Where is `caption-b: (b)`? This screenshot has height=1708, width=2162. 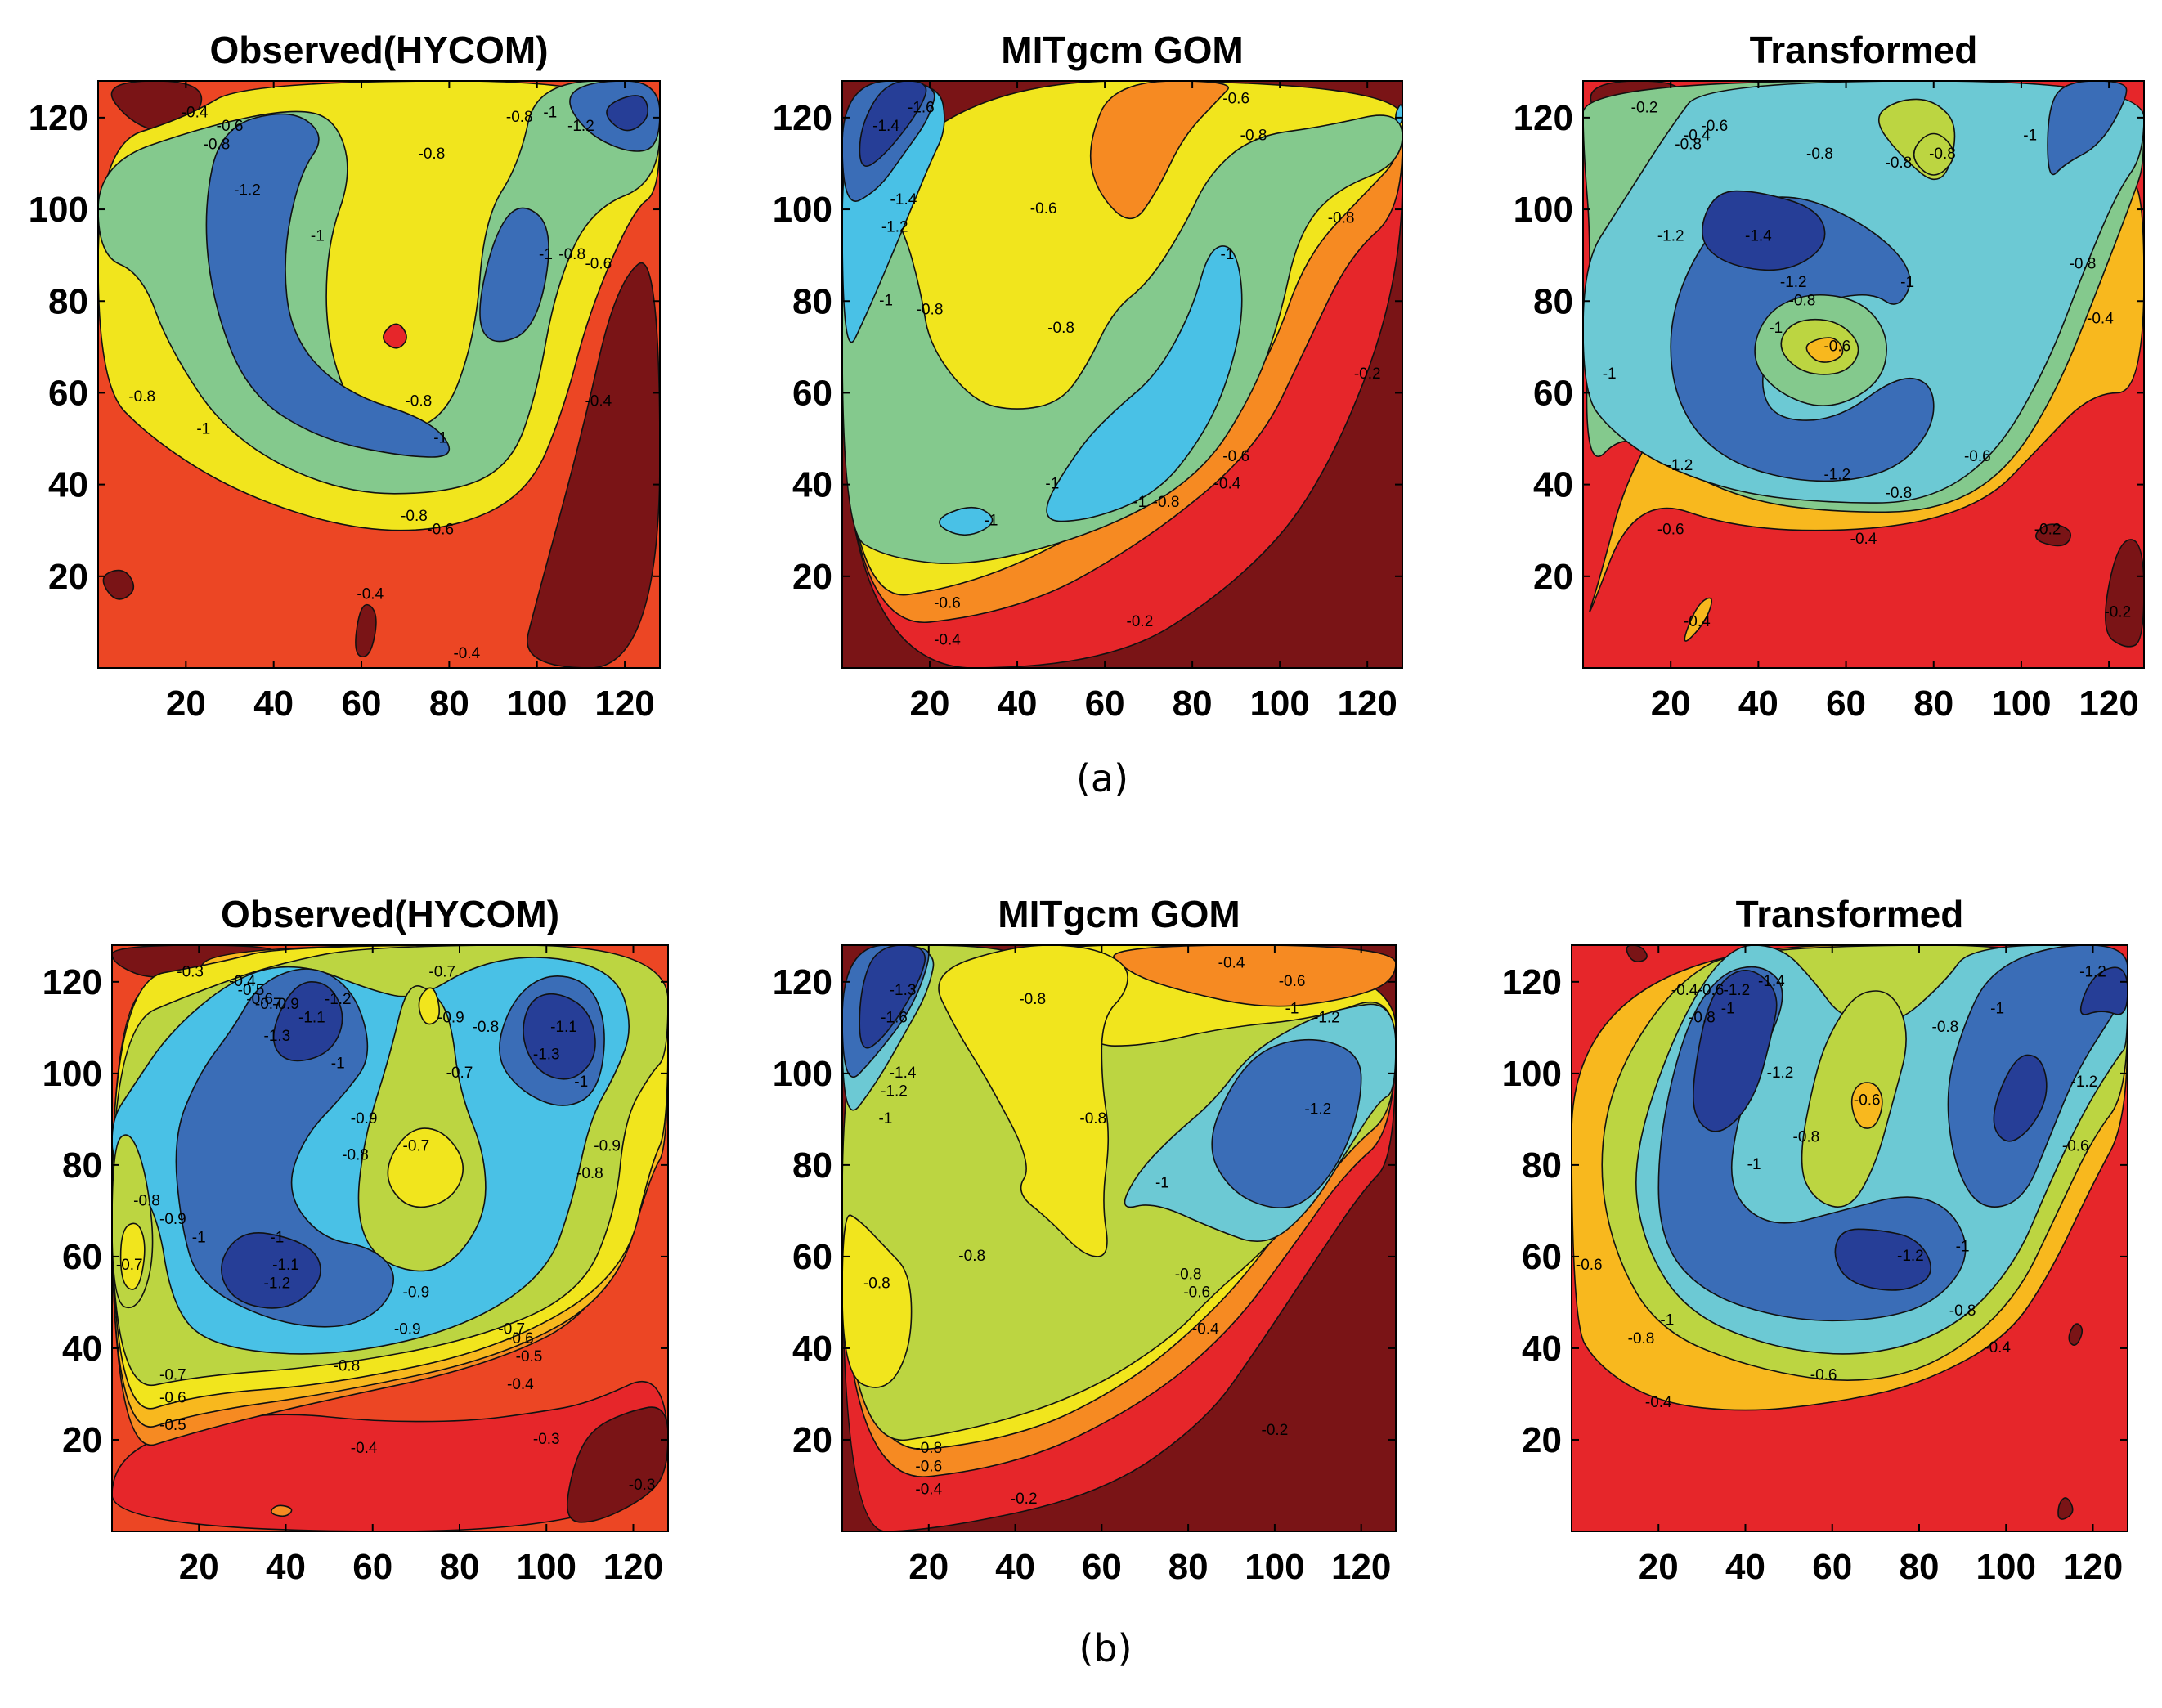 caption-b: (b) is located at coordinates (1105, 1648).